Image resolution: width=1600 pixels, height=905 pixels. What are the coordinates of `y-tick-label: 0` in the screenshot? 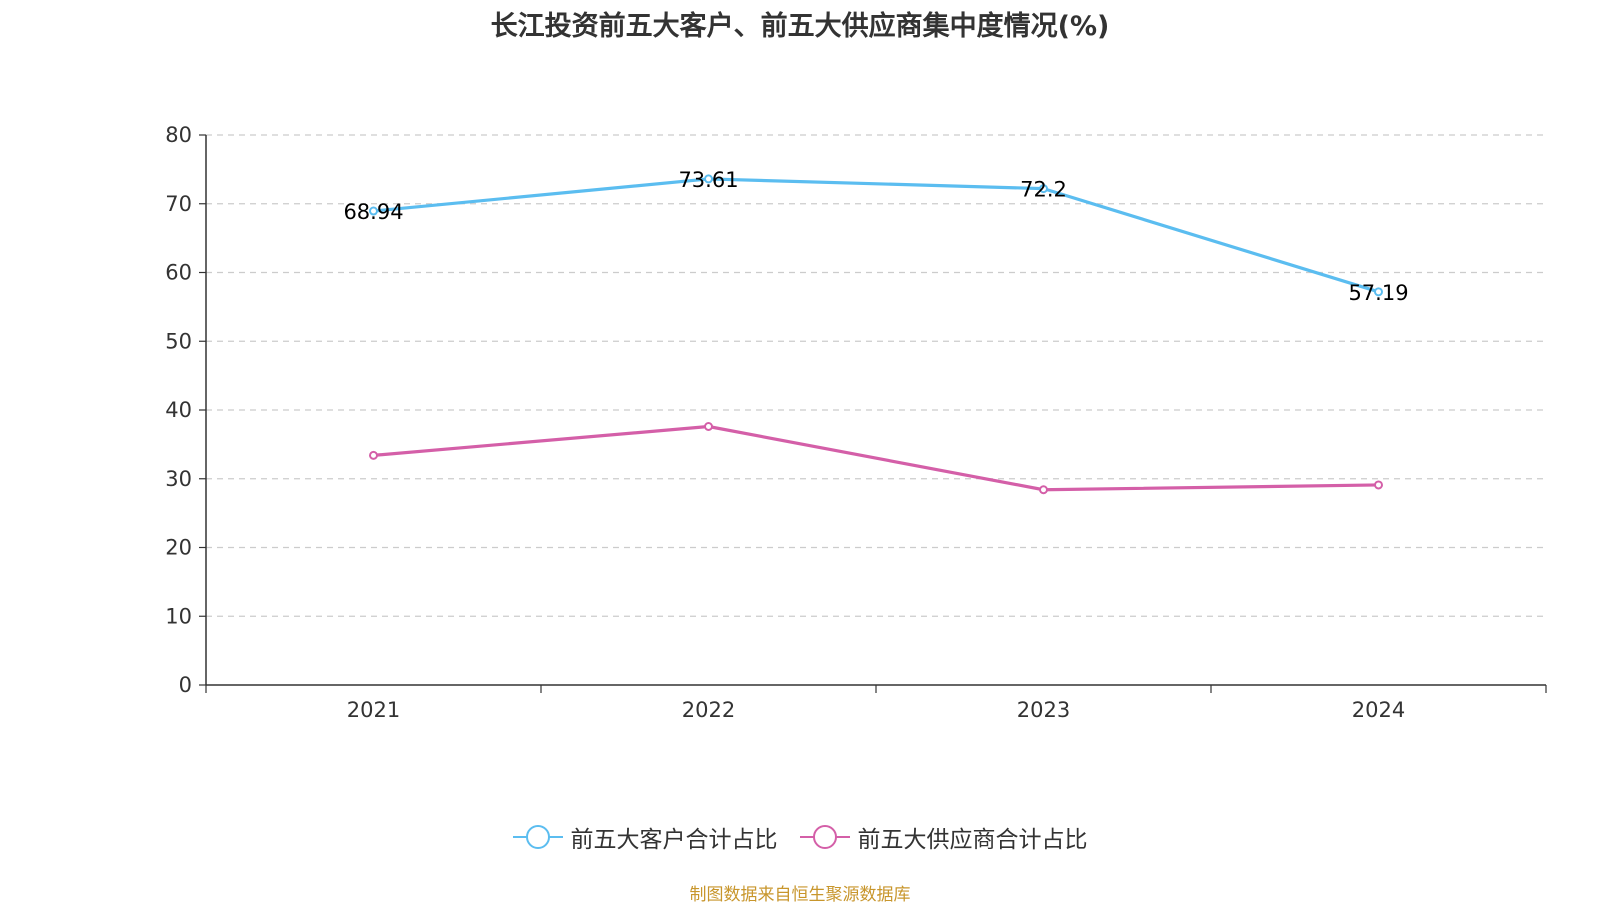 It's located at (185, 685).